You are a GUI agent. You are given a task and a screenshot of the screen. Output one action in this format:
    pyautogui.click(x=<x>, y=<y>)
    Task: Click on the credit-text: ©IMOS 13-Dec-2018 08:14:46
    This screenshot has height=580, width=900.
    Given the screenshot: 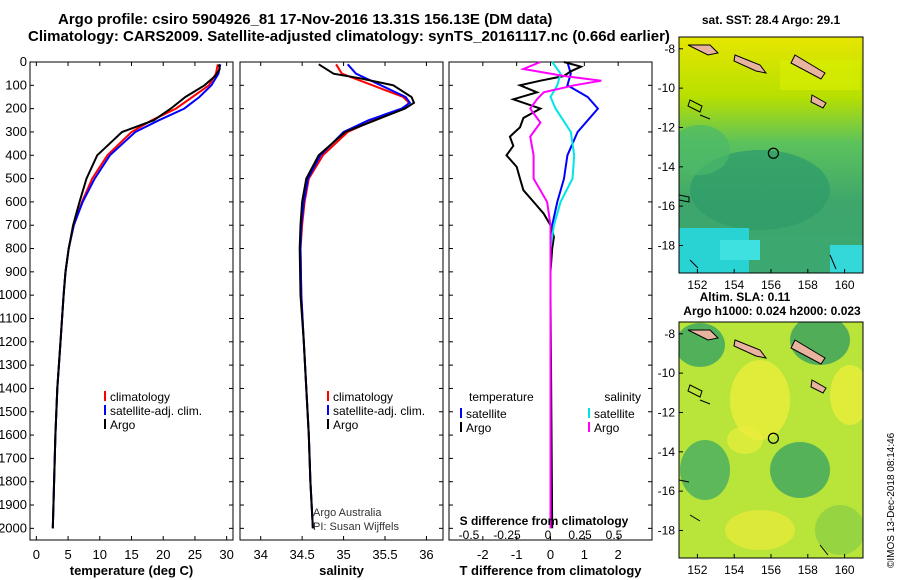 What is the action you would take?
    pyautogui.click(x=891, y=500)
    